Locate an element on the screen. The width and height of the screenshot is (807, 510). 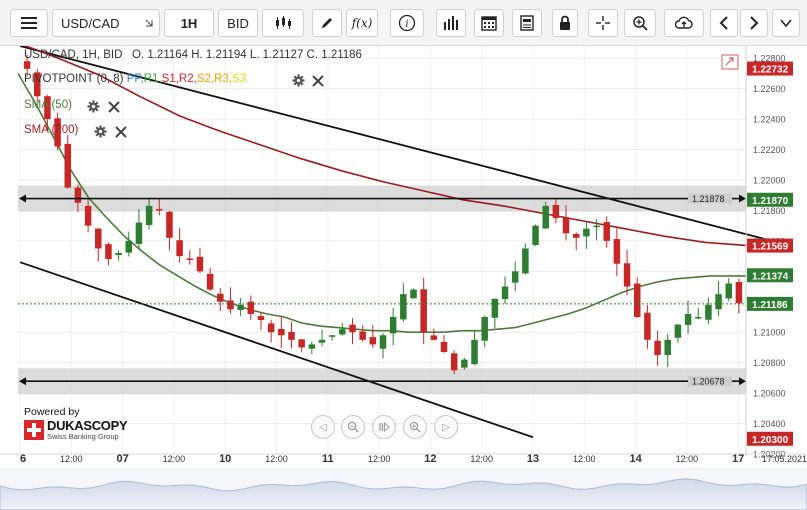
candlestick-icon is located at coordinates (283, 22).